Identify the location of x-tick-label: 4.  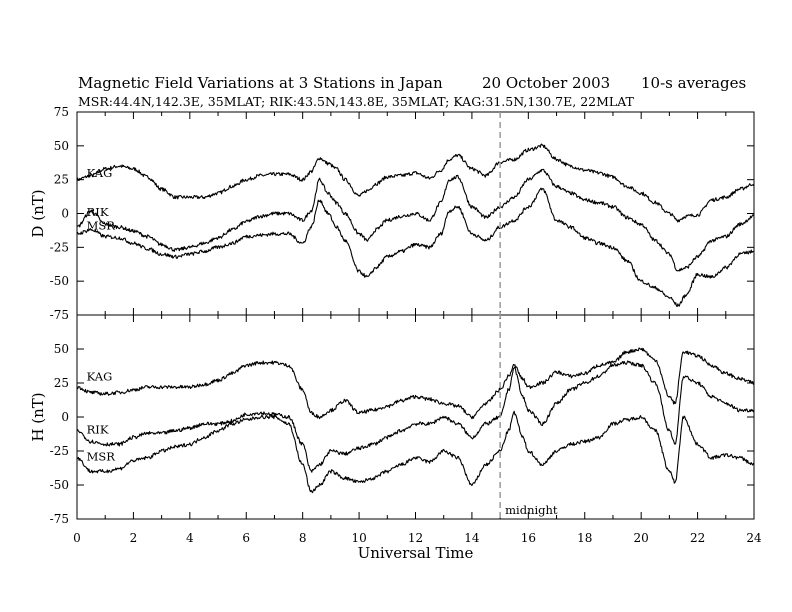
(190, 538).